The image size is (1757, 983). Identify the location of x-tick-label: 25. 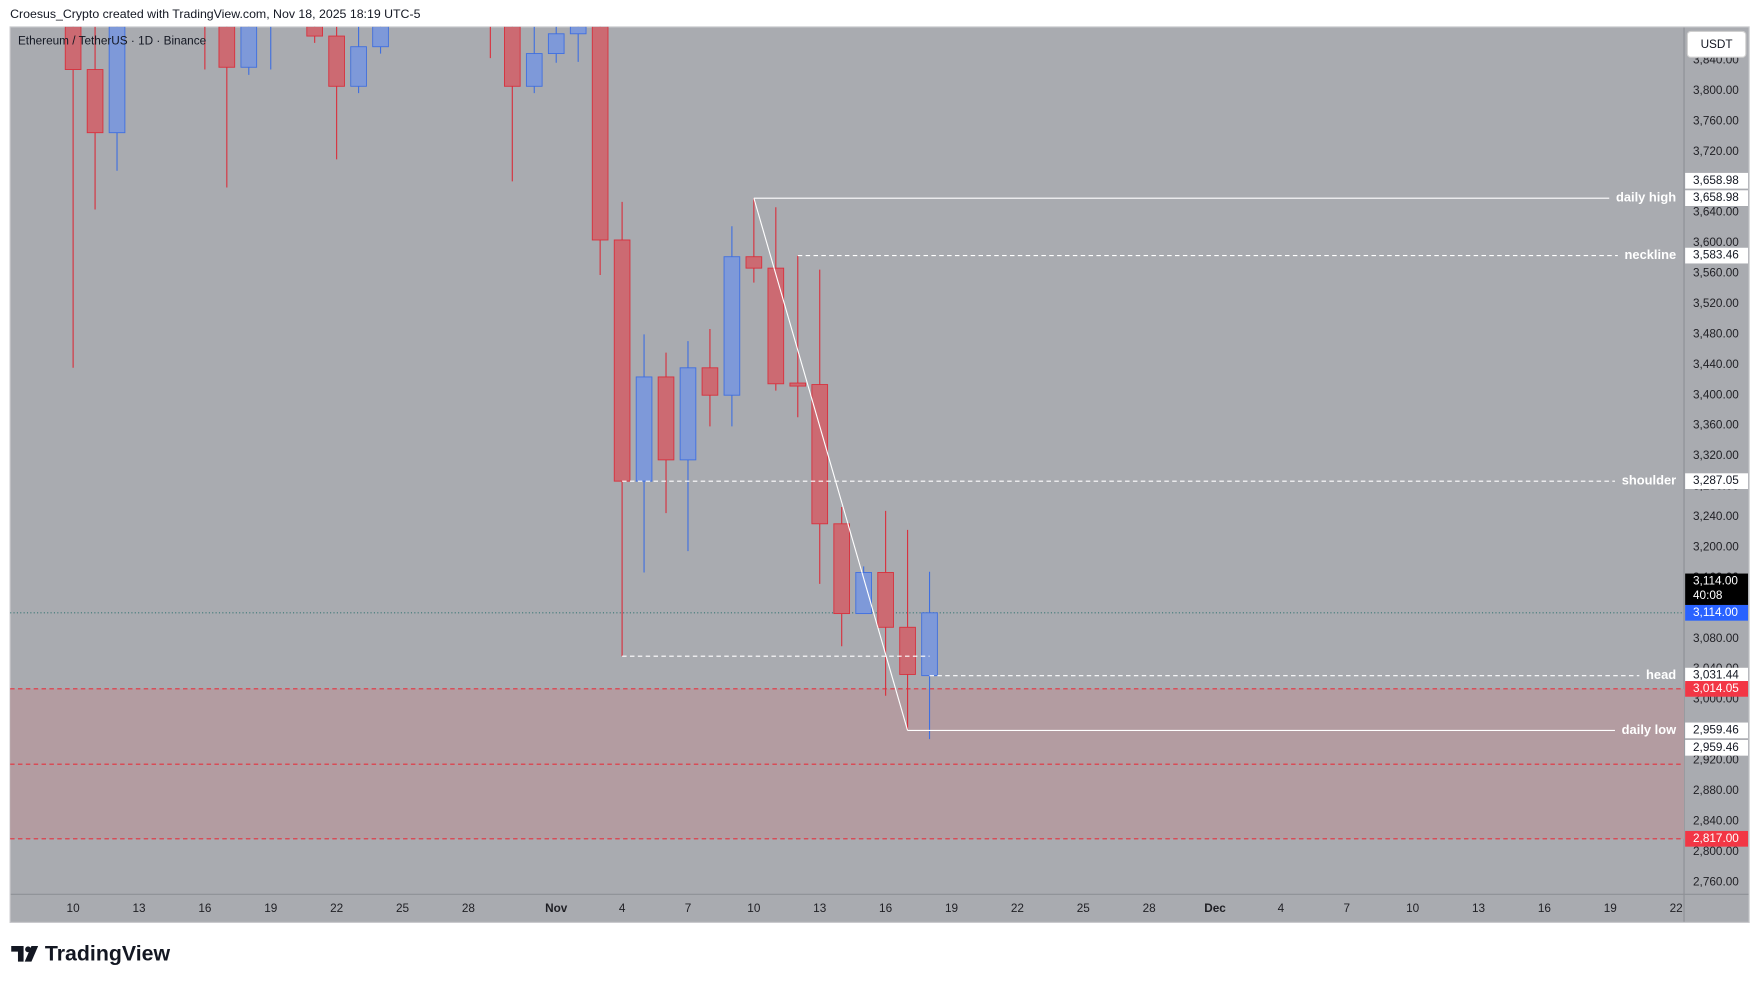
(403, 908).